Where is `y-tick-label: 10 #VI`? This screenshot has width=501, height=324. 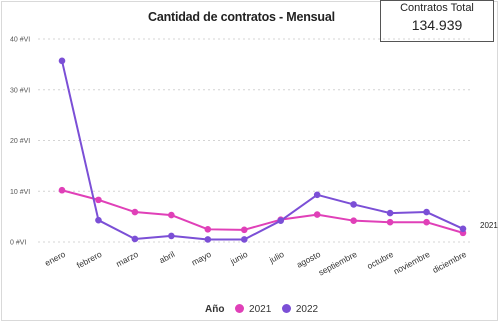
y-tick-label: 10 #VI is located at coordinates (20, 192).